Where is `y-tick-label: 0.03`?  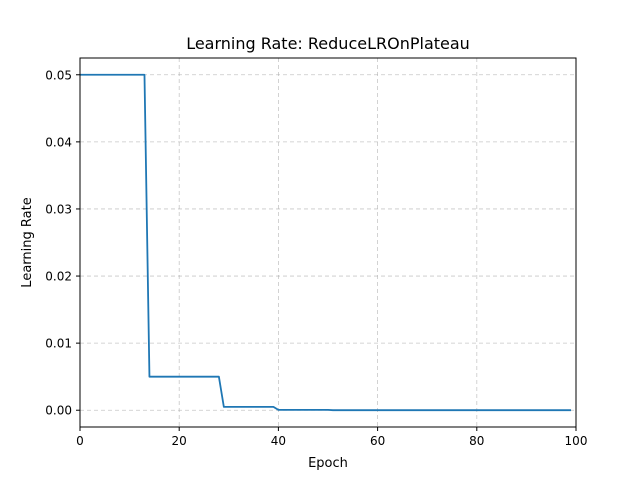
y-tick-label: 0.03 is located at coordinates (58, 209).